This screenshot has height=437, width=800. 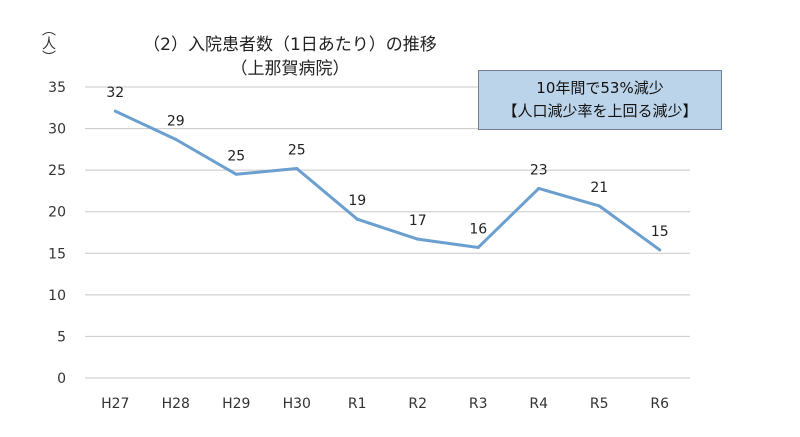 What do you see at coordinates (290, 45) in the screenshot?
I see `chart-title: （2）入院患者数（1日あたり）の推移` at bounding box center [290, 45].